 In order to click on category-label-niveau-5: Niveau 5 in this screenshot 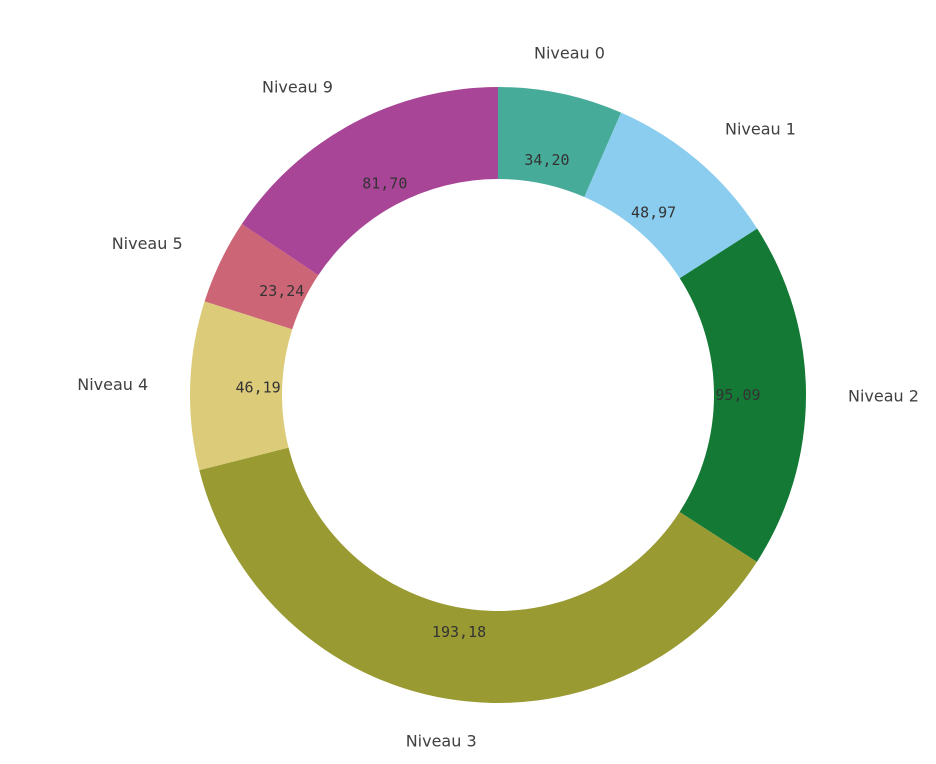, I will do `click(147, 243)`.